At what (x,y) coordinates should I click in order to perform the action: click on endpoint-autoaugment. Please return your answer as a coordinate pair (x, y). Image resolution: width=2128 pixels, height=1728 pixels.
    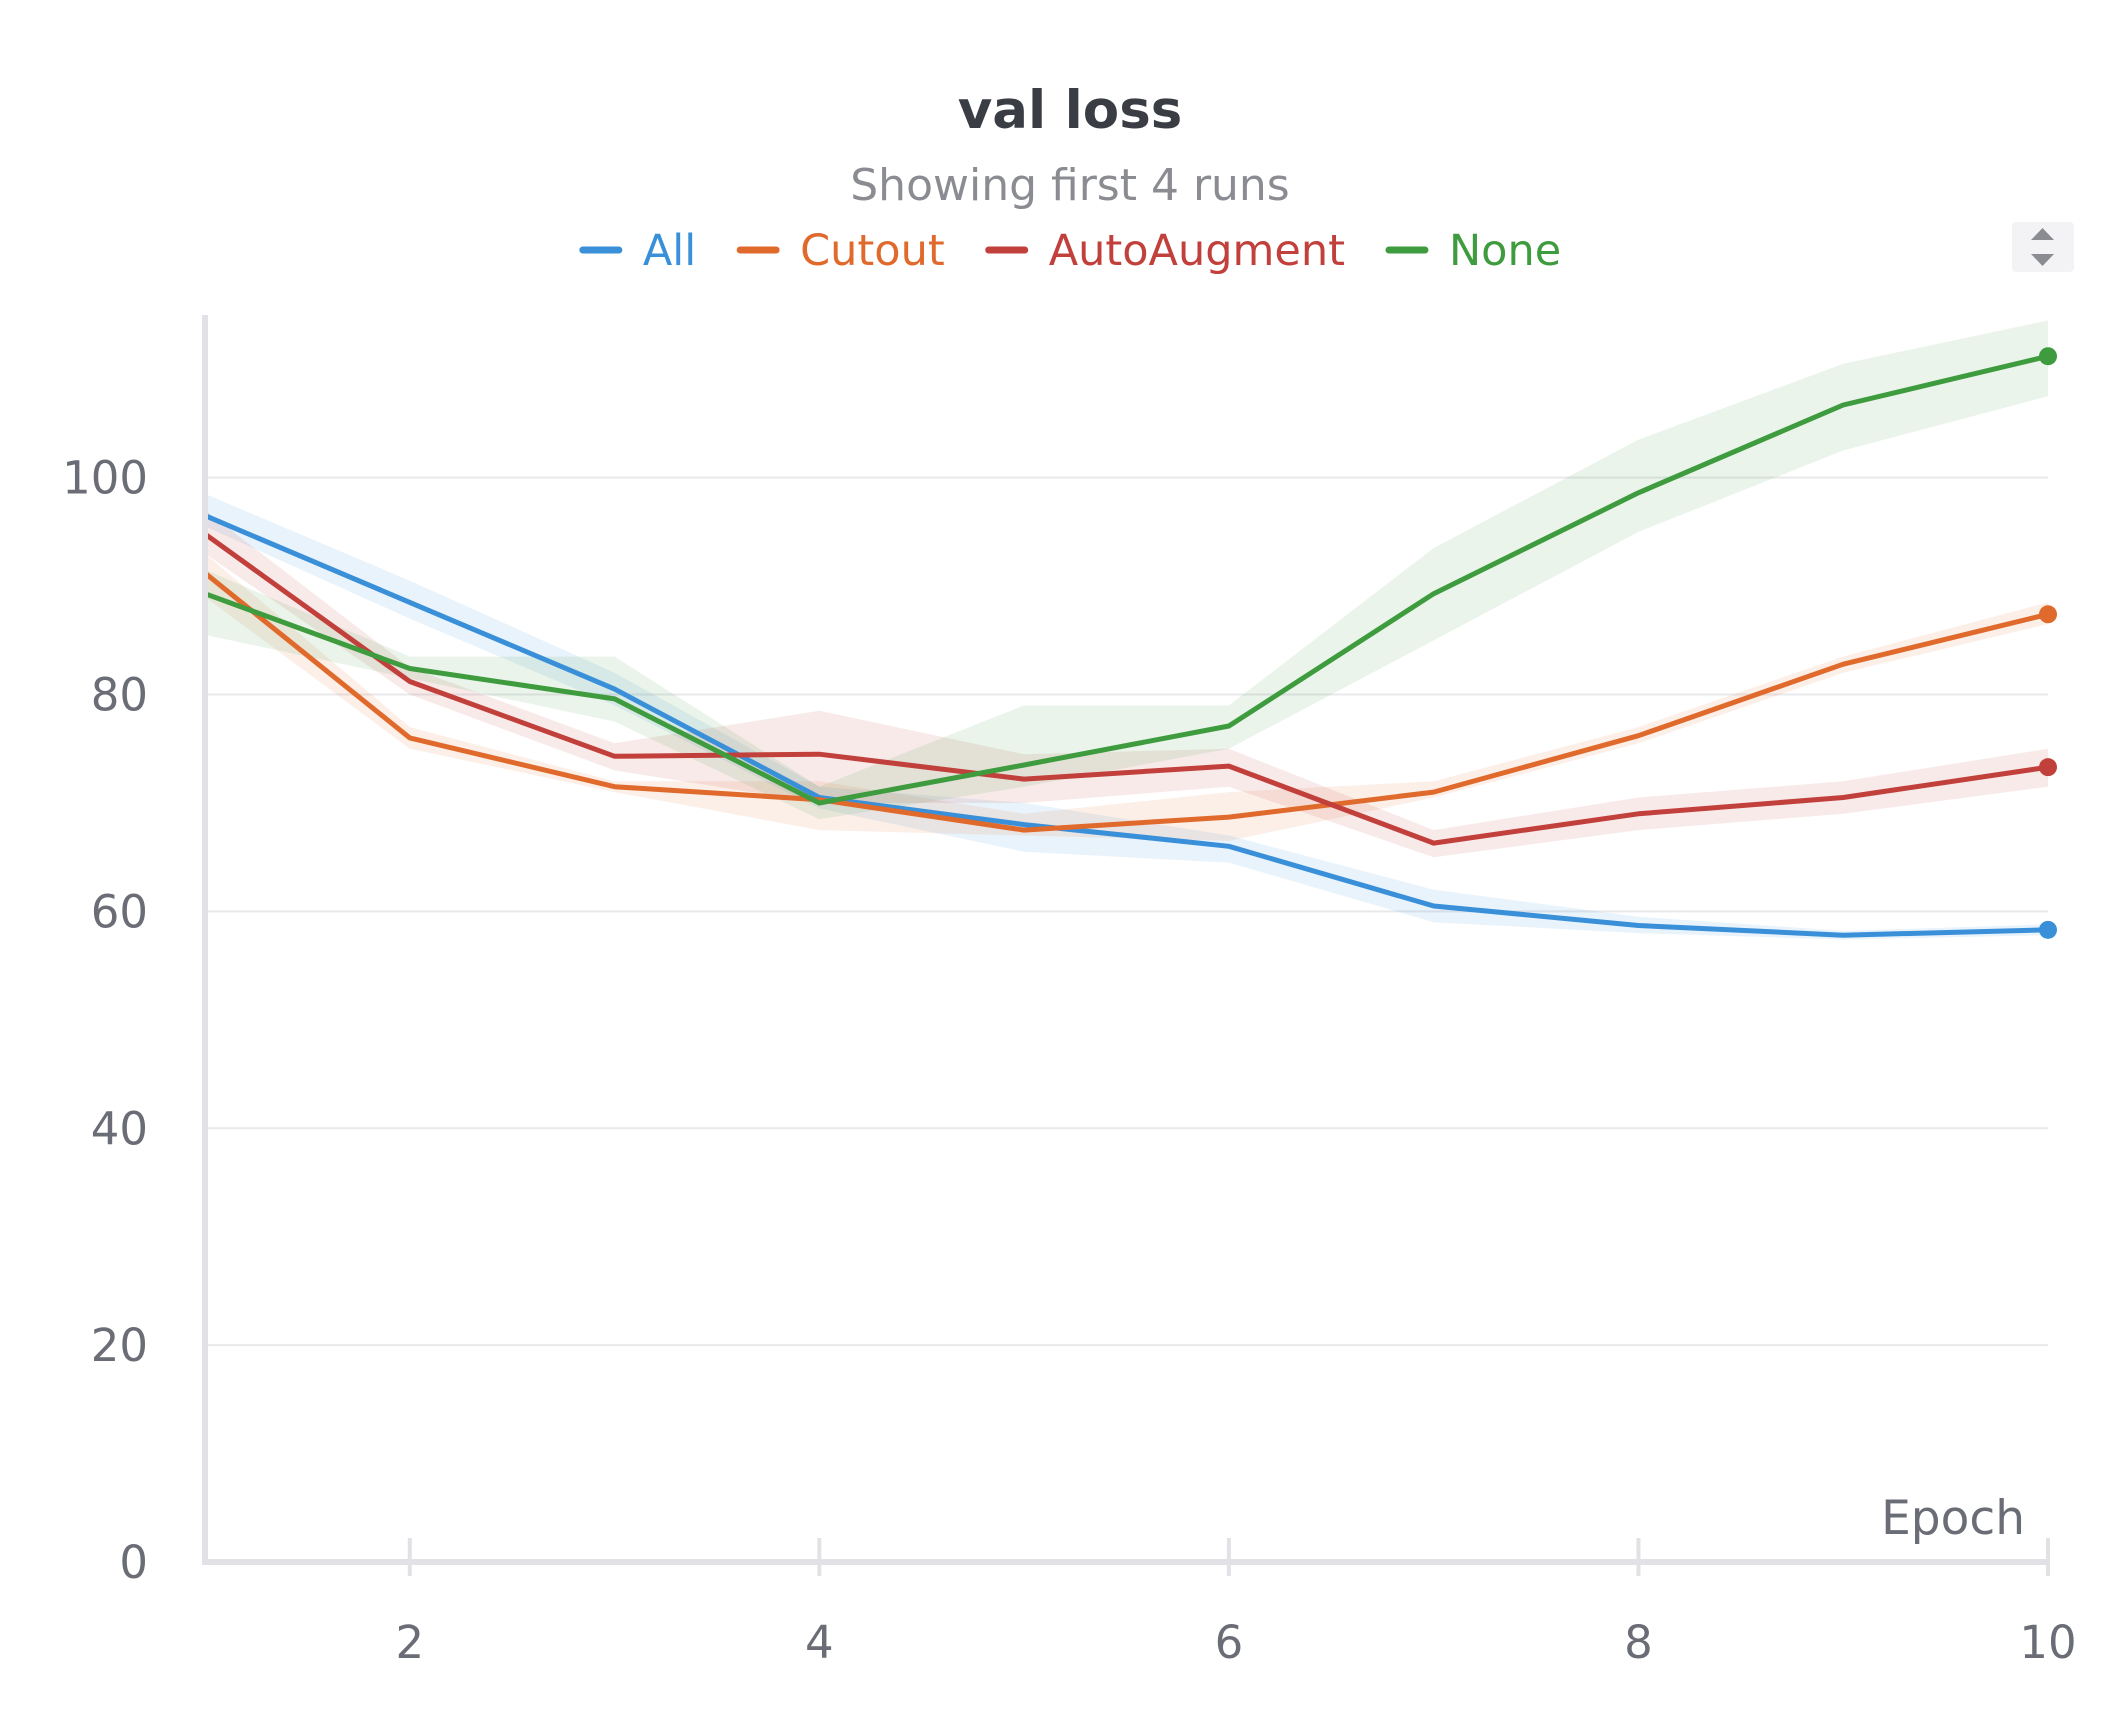
    Looking at the image, I should click on (2048, 767).